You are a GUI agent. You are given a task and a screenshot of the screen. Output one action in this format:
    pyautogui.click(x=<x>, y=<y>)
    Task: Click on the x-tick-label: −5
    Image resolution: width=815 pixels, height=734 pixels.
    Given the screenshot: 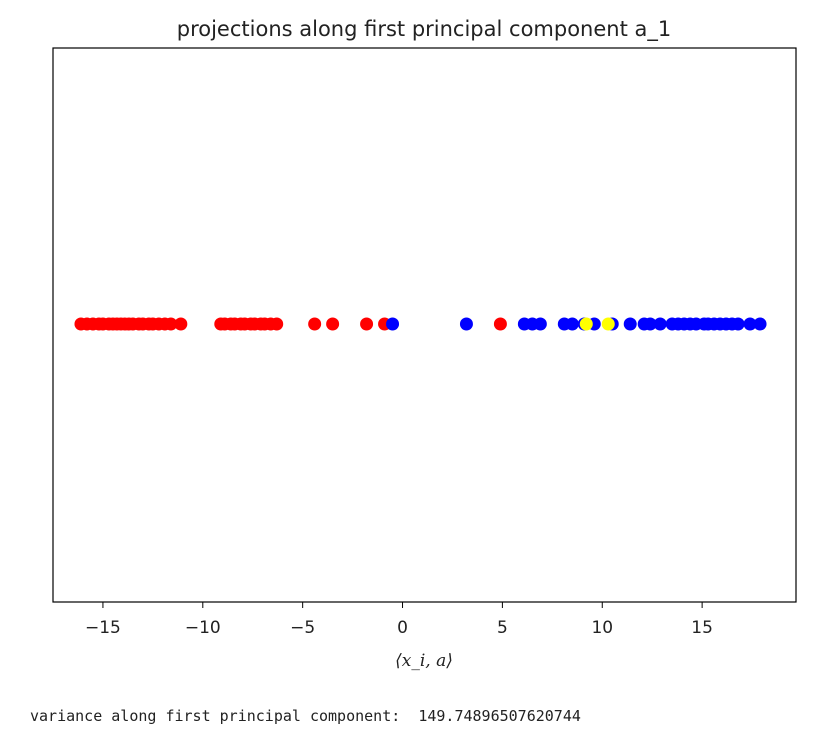 What is the action you would take?
    pyautogui.click(x=302, y=628)
    